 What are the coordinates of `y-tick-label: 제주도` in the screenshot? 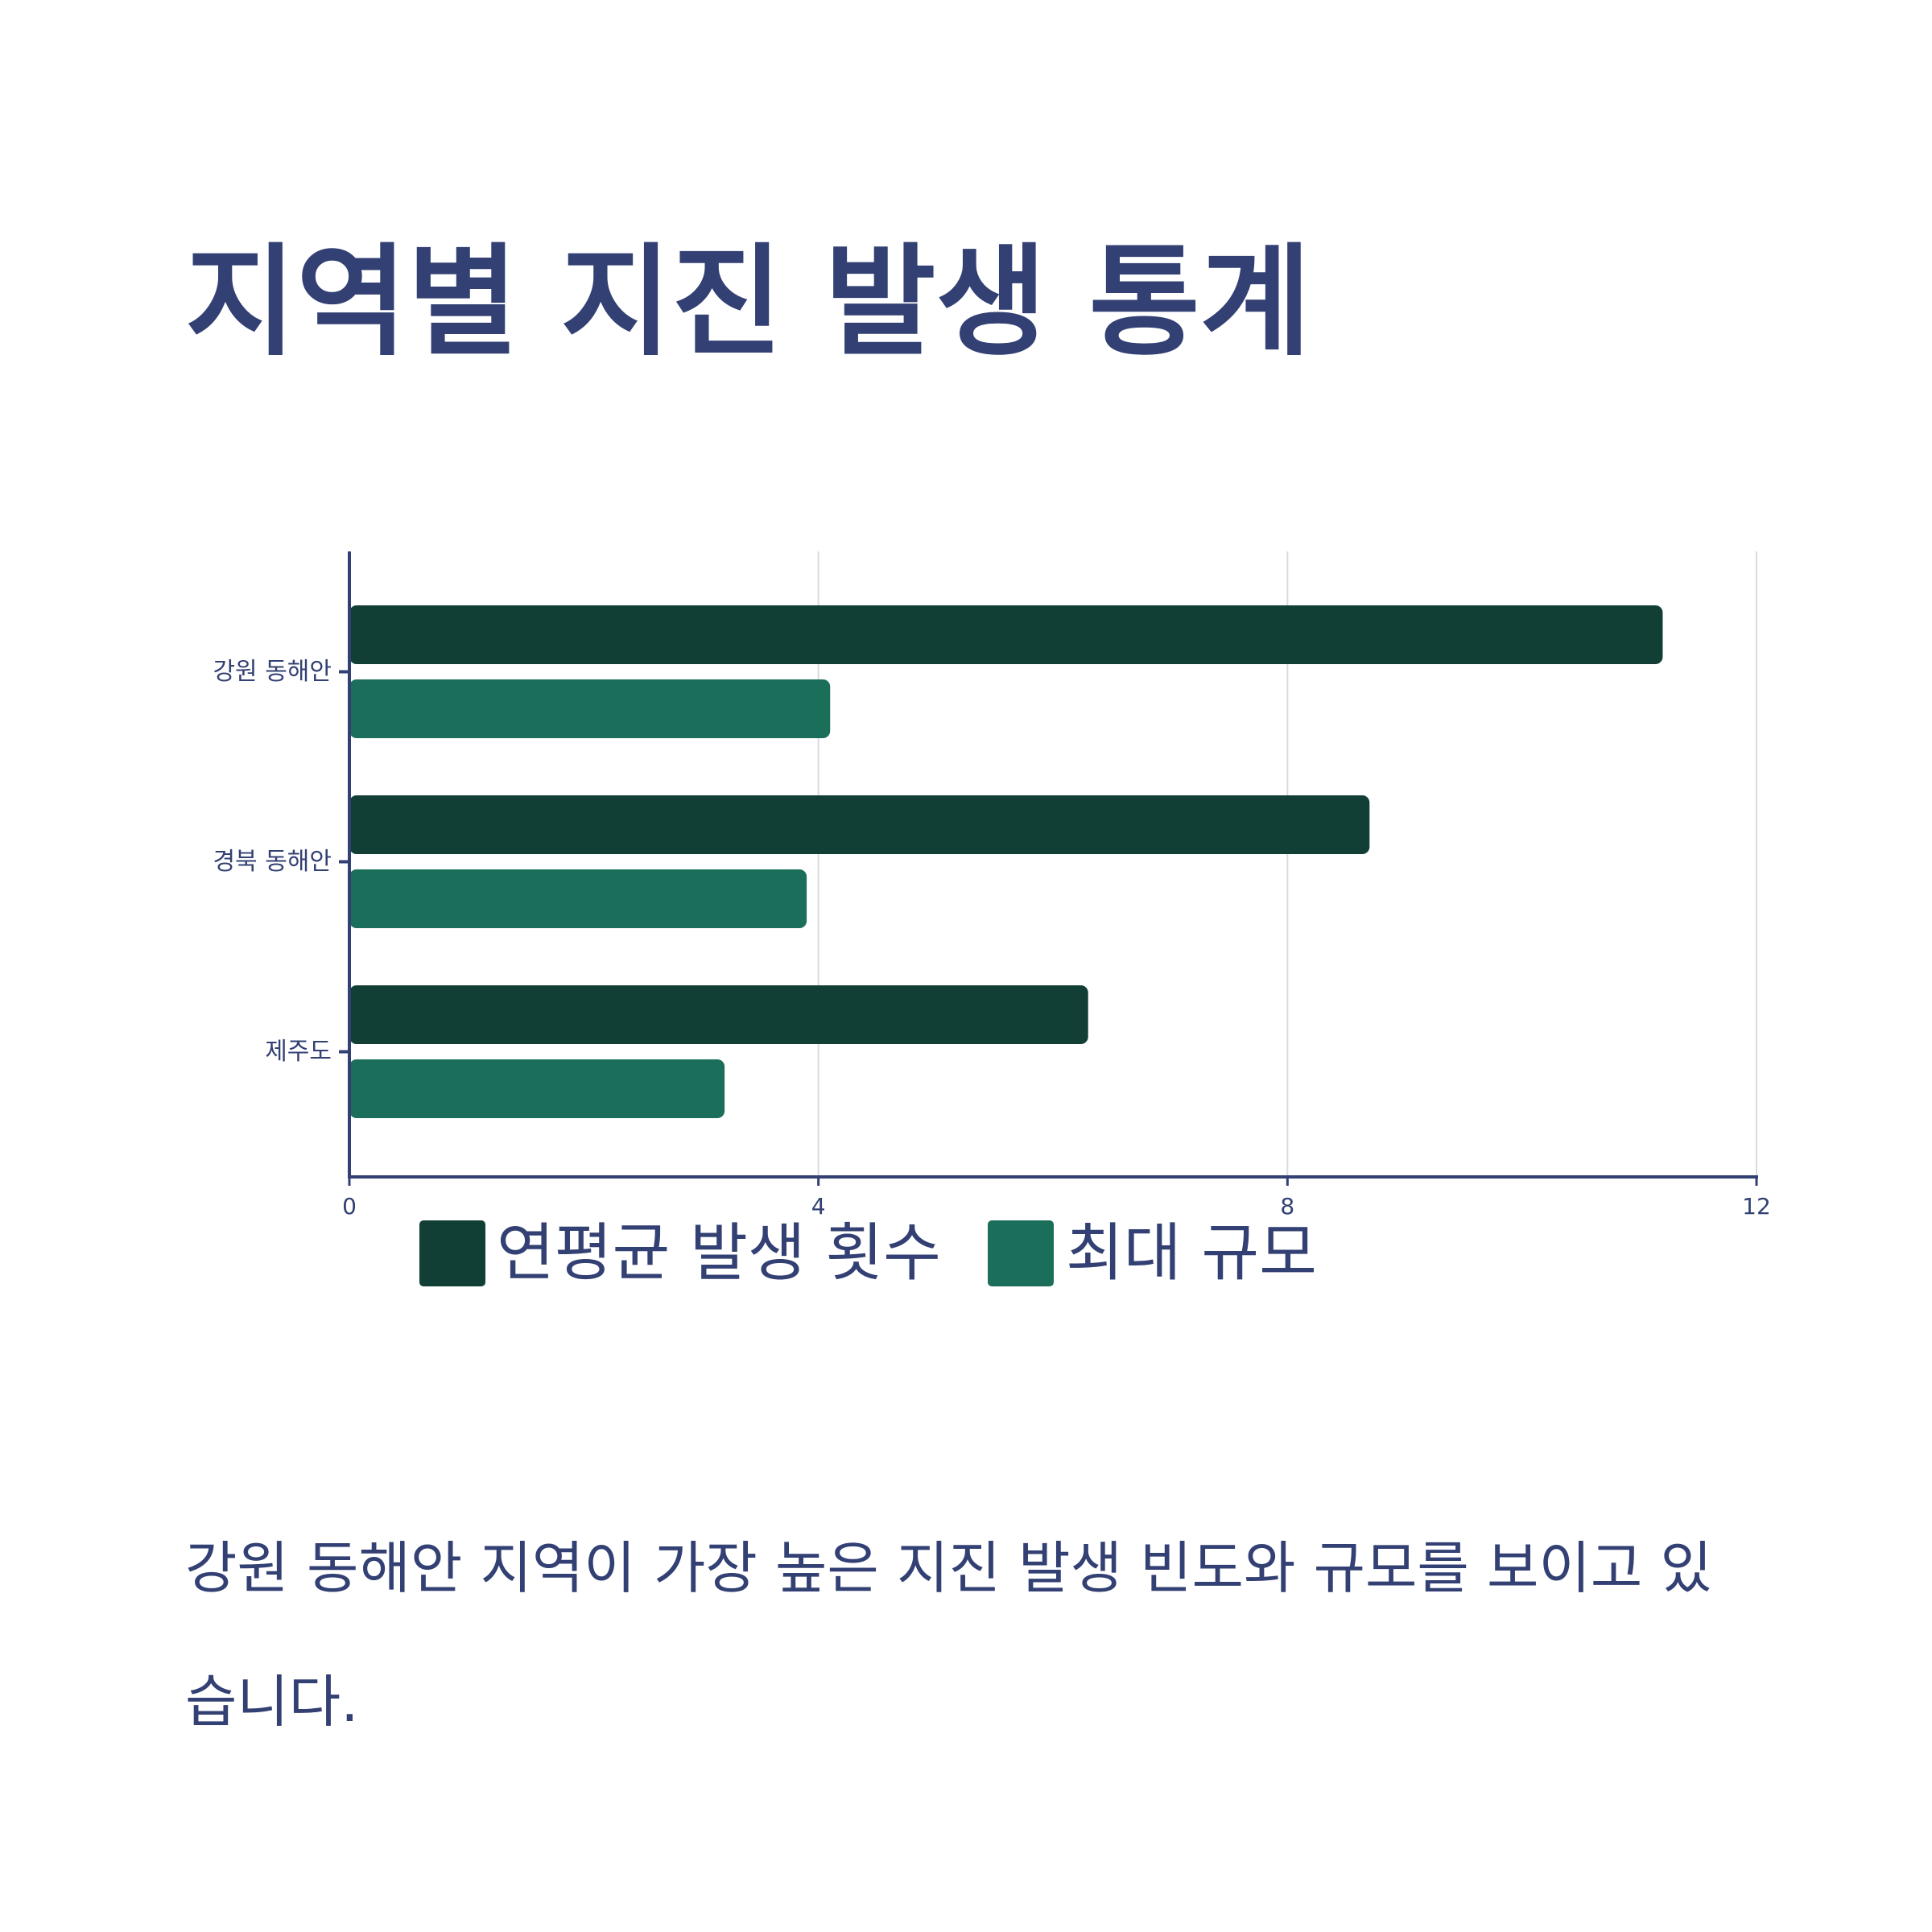 It's located at (298, 1052).